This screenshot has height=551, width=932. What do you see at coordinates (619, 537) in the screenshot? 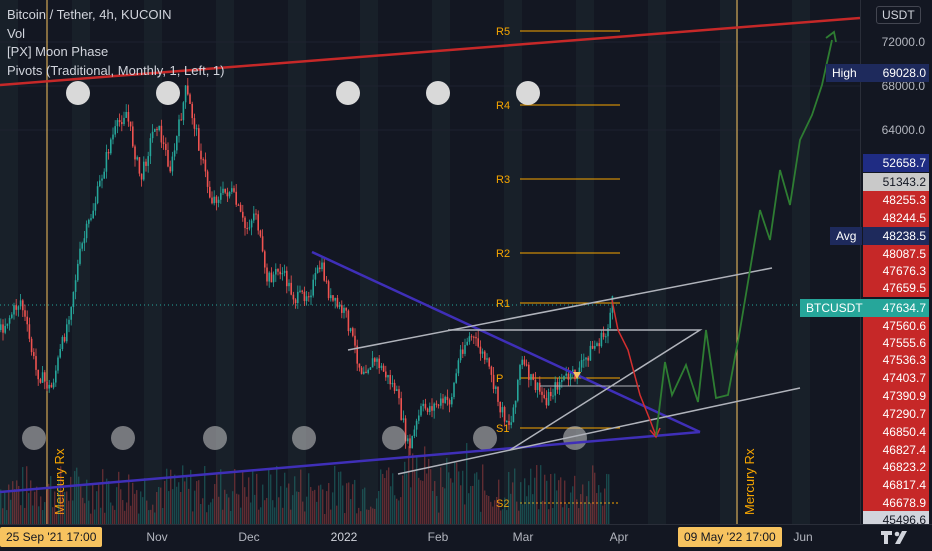
I see `time-label-apr: Apr` at bounding box center [619, 537].